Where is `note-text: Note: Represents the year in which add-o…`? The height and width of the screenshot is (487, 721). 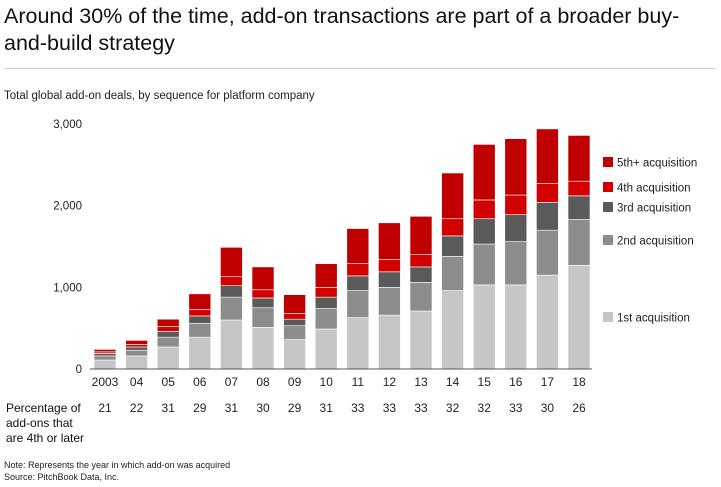
note-text: Note: Represents the year in which add-o… is located at coordinates (117, 465).